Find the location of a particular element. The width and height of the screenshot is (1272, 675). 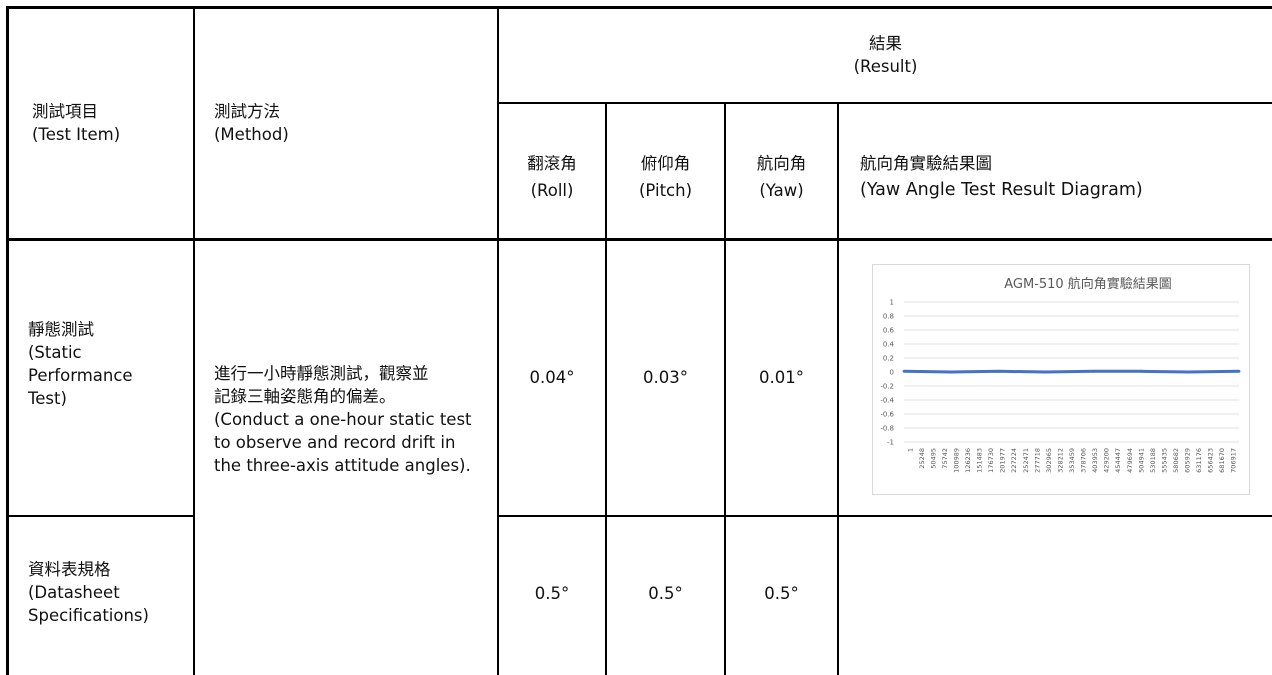

row-static-pitch: 0.03° is located at coordinates (665, 377).